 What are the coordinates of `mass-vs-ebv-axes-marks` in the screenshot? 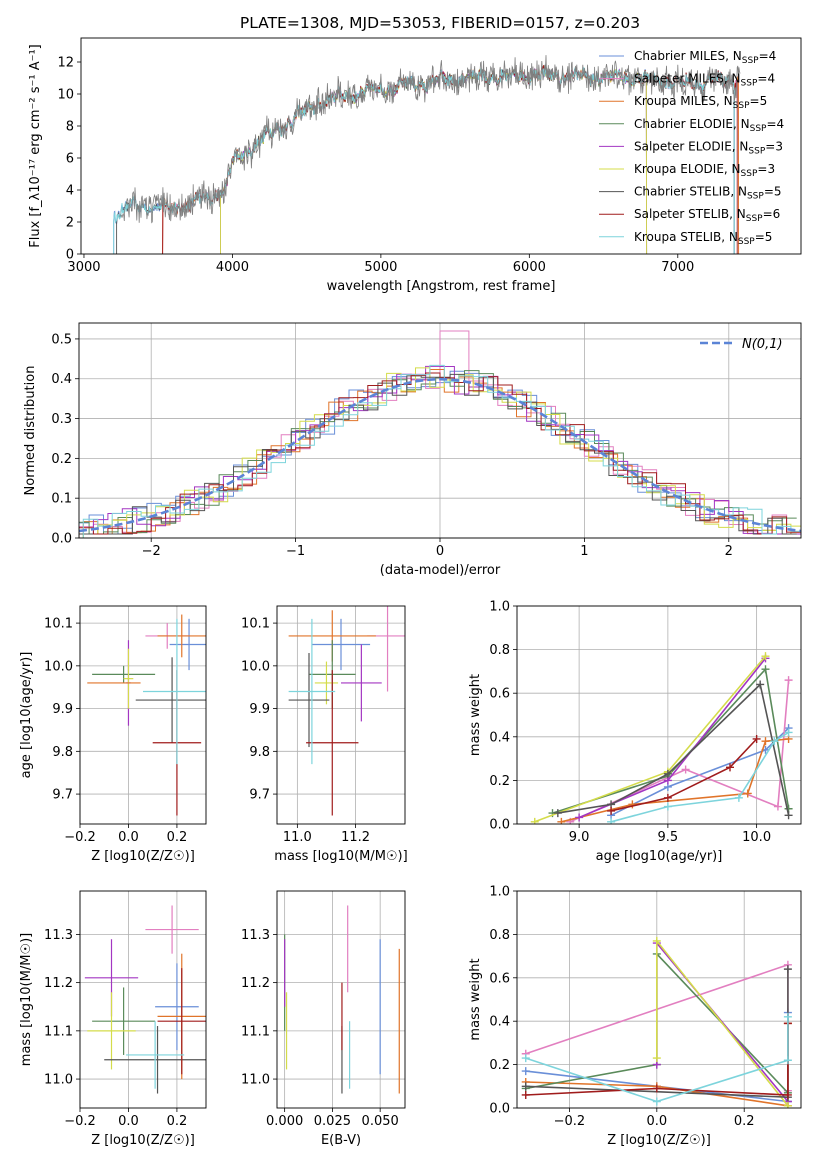 It's located at (342, 999).